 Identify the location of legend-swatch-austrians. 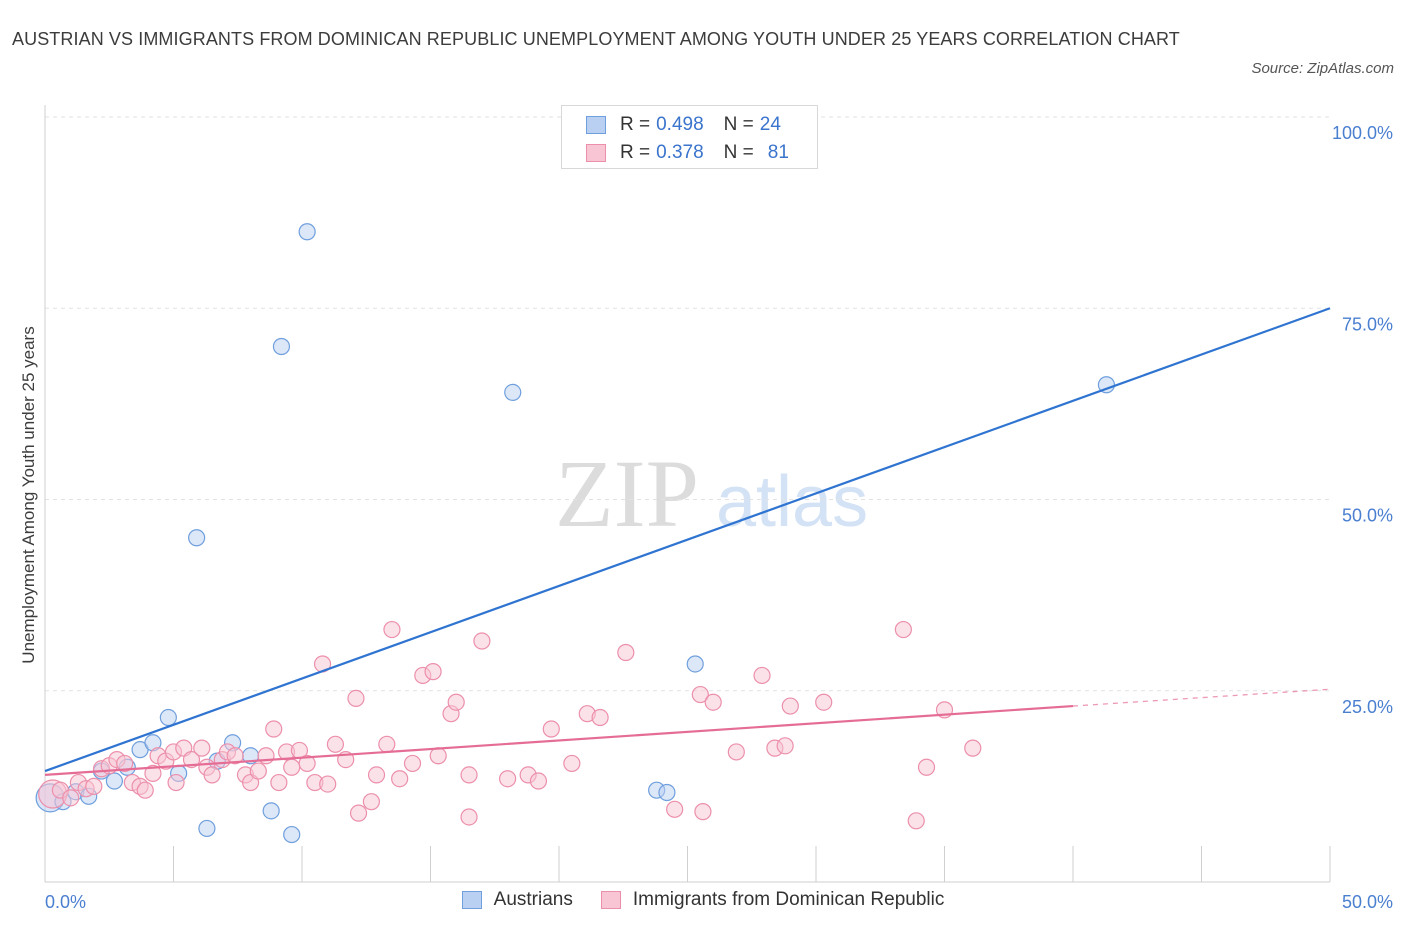
(596, 125).